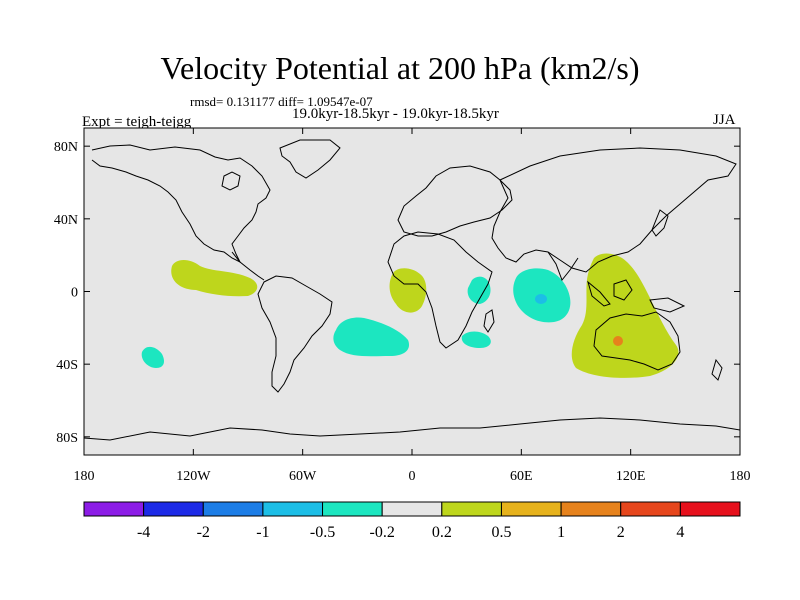 This screenshot has height=600, width=800. What do you see at coordinates (667, 305) in the screenshot?
I see `new-guinea-coastline` at bounding box center [667, 305].